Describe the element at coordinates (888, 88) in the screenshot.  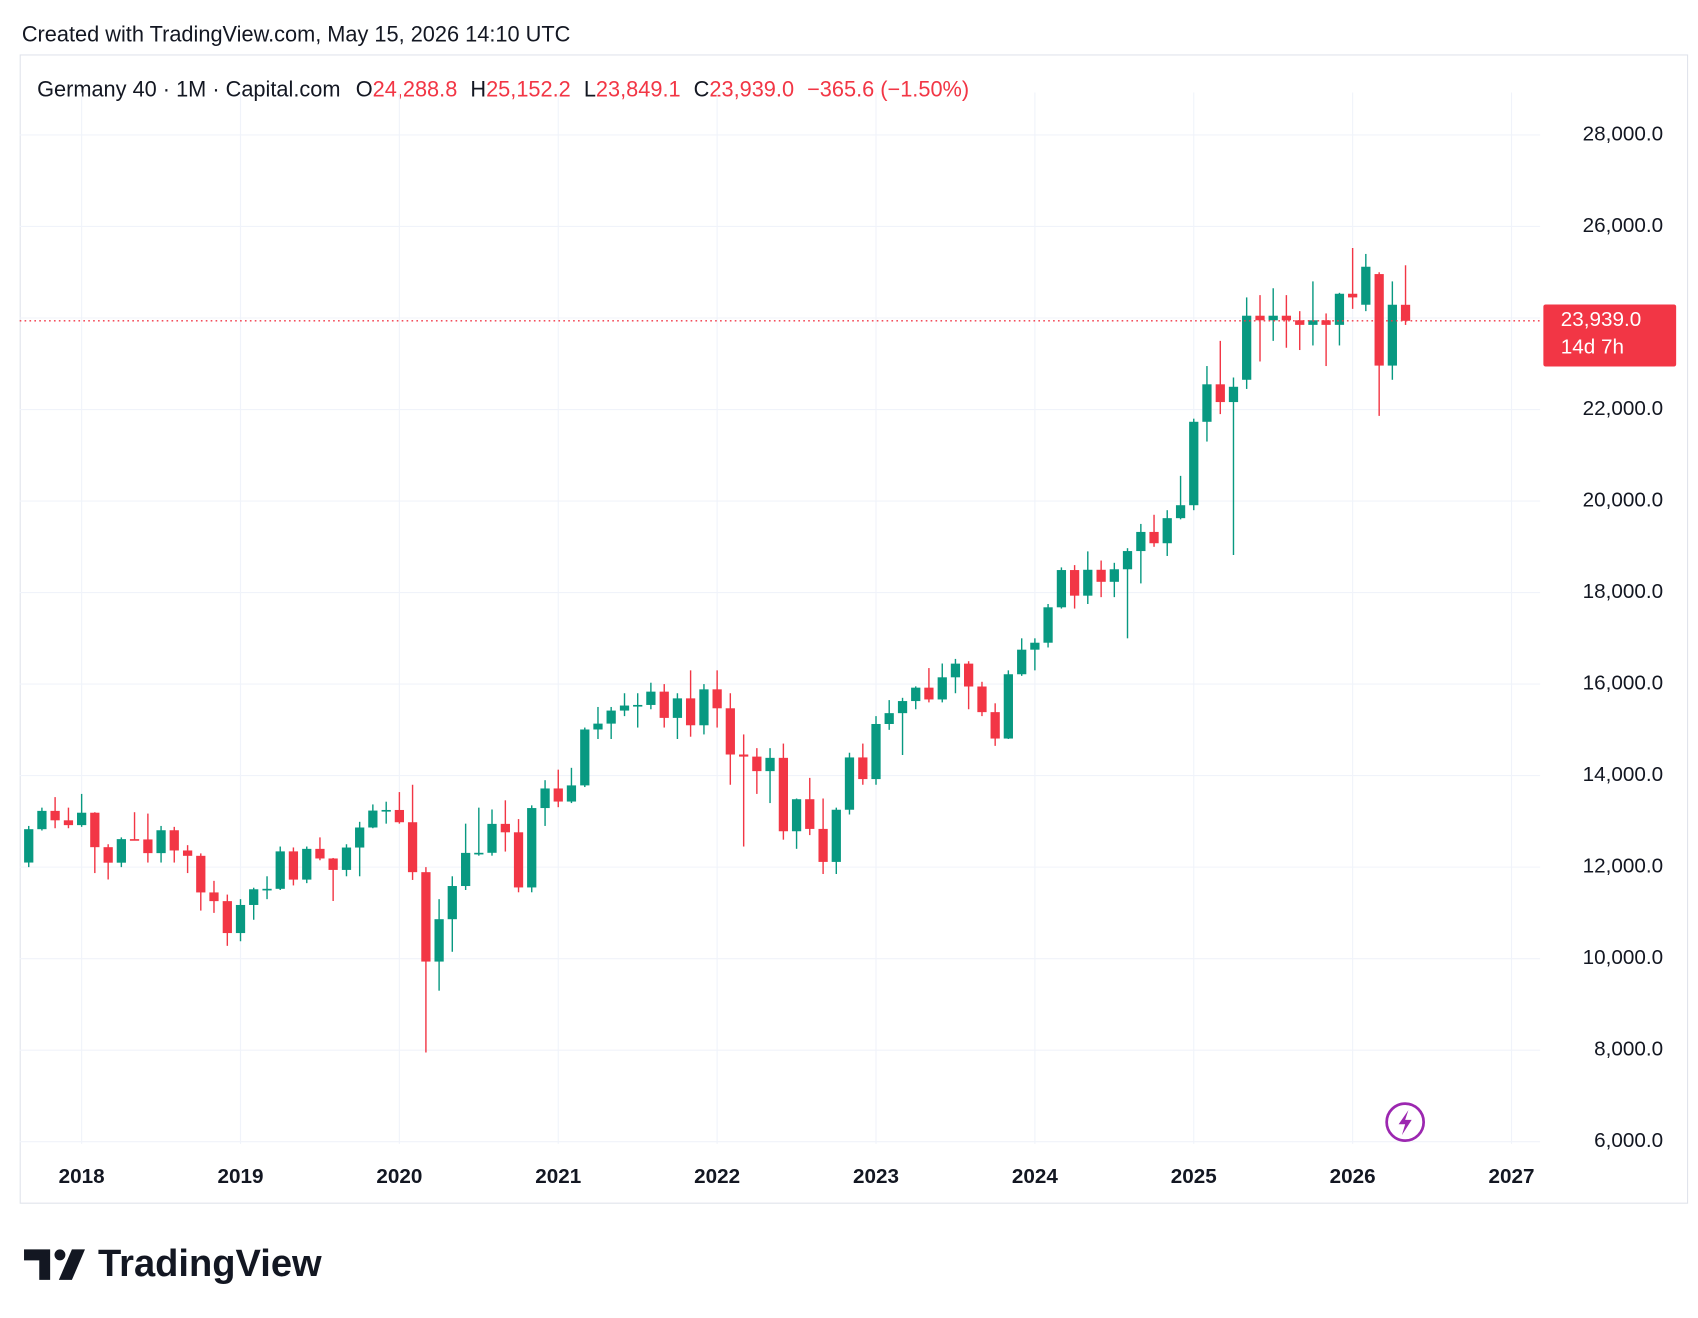
I see `legend-change: −365.6 (−1.50%)` at that location.